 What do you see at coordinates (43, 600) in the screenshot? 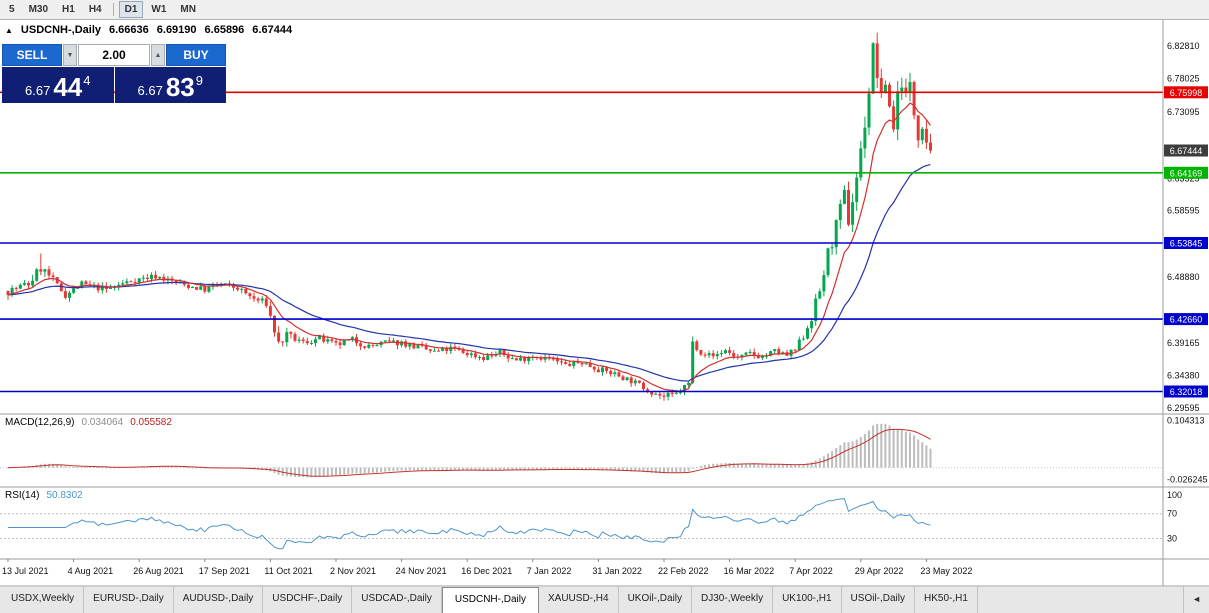
I see `tab-usdx-weekly: USDX,Weekly` at bounding box center [43, 600].